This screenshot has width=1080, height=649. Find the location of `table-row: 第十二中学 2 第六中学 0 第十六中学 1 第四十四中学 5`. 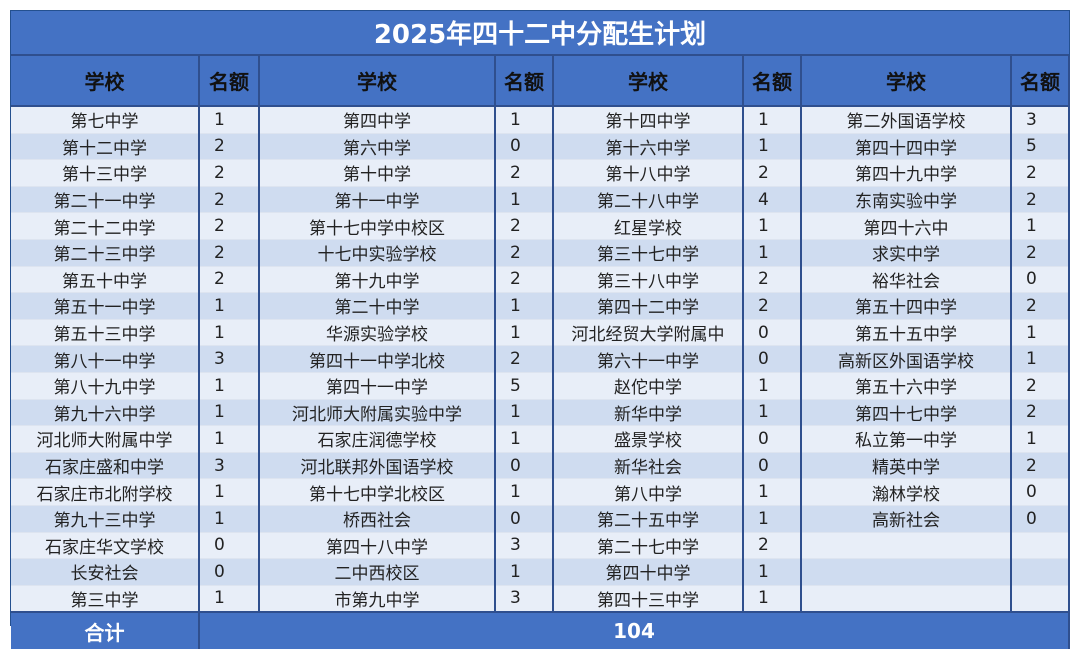

table-row: 第十二中学 2 第六中学 0 第十六中学 1 第四十四中学 5 is located at coordinates (540, 147).